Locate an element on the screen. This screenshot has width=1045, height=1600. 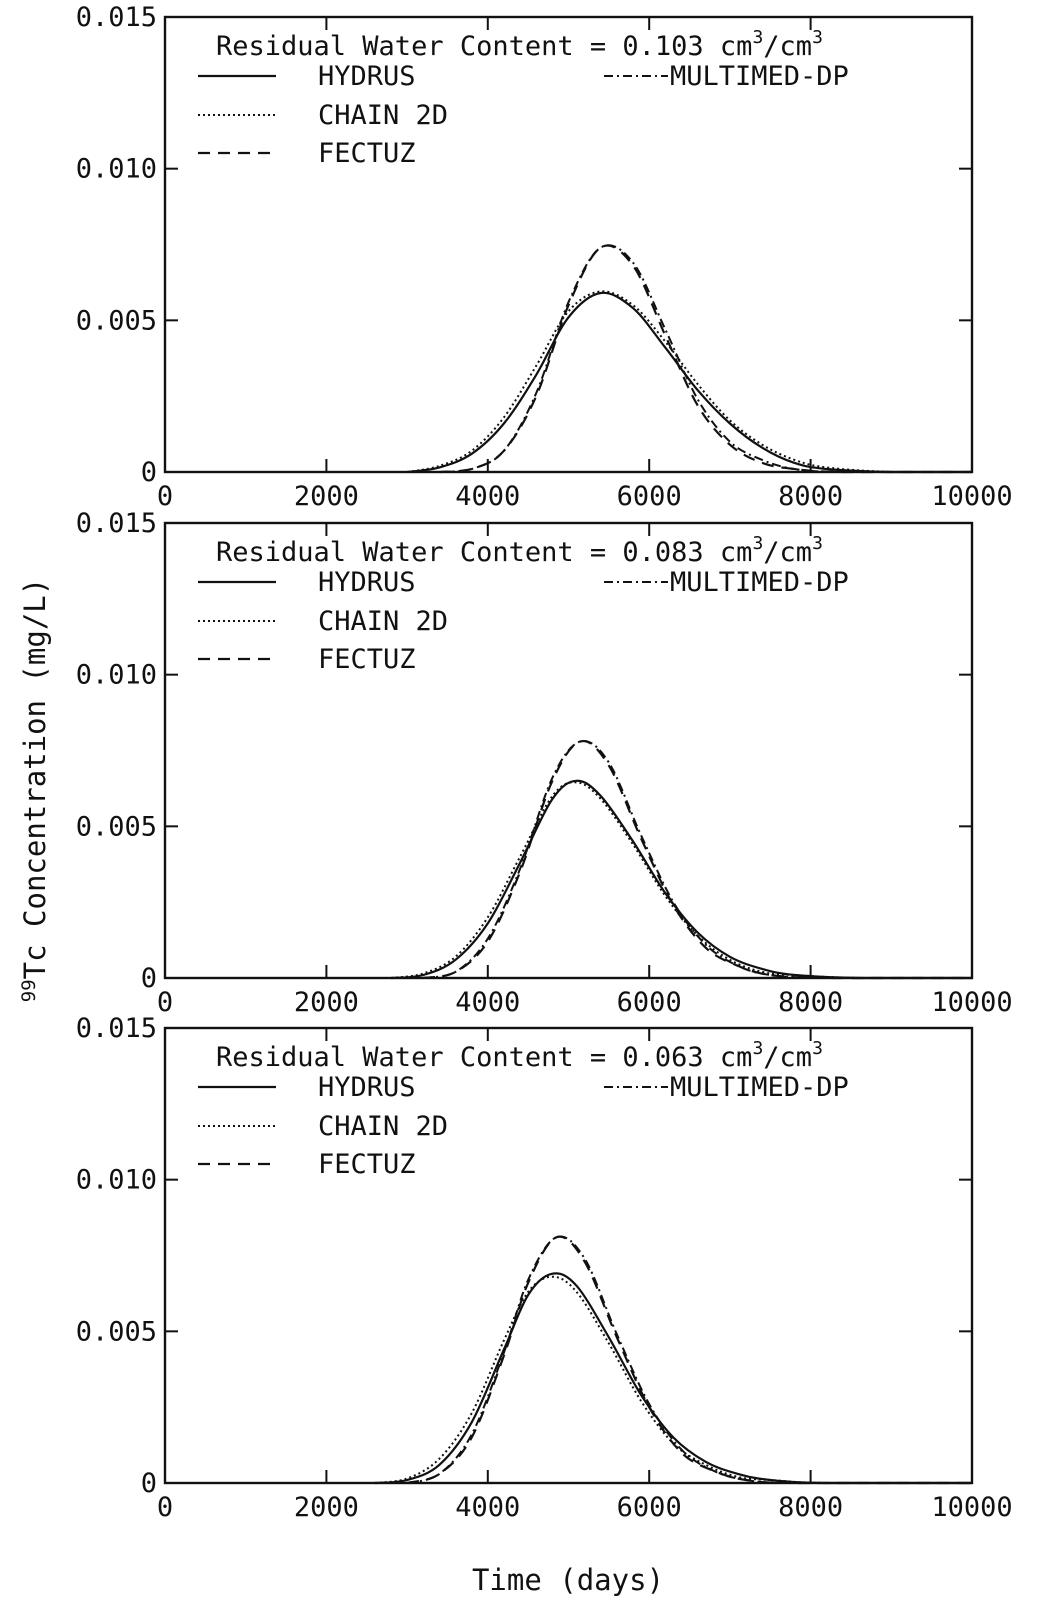
y-axis-title-text: Tc Concentration (mg/L) is located at coordinates (35, 779).